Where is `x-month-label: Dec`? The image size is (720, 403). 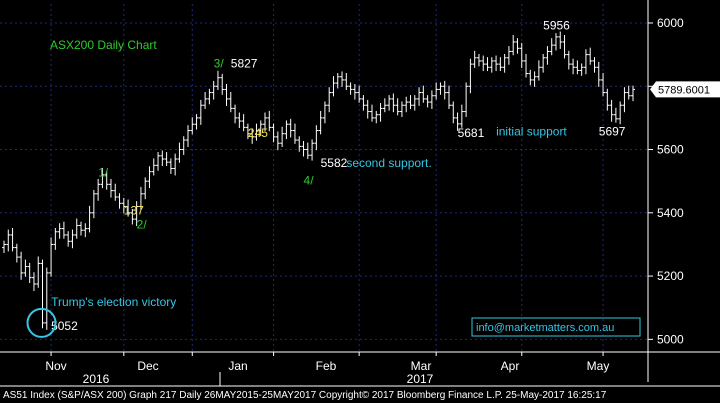
x-month-label: Dec is located at coordinates (147, 366).